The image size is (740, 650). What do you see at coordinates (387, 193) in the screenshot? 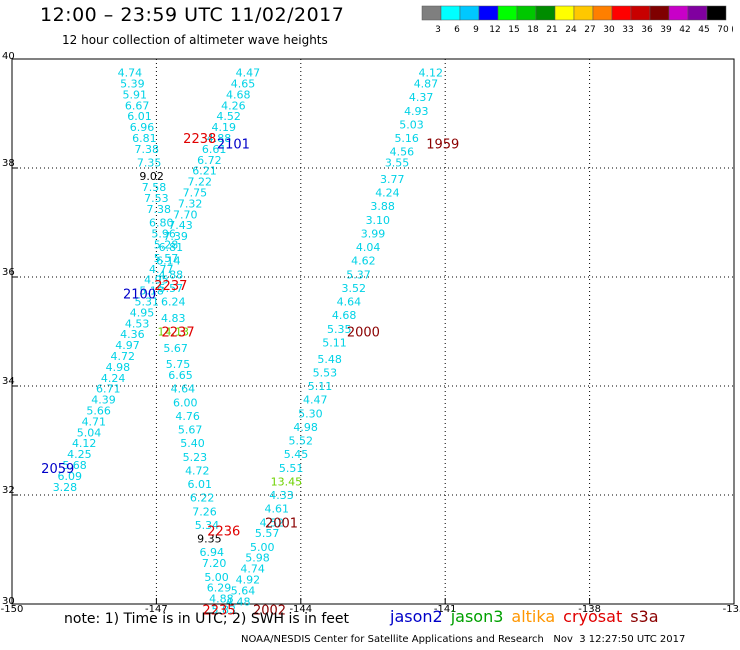
I see `swh-value-label: 4.24` at bounding box center [387, 193].